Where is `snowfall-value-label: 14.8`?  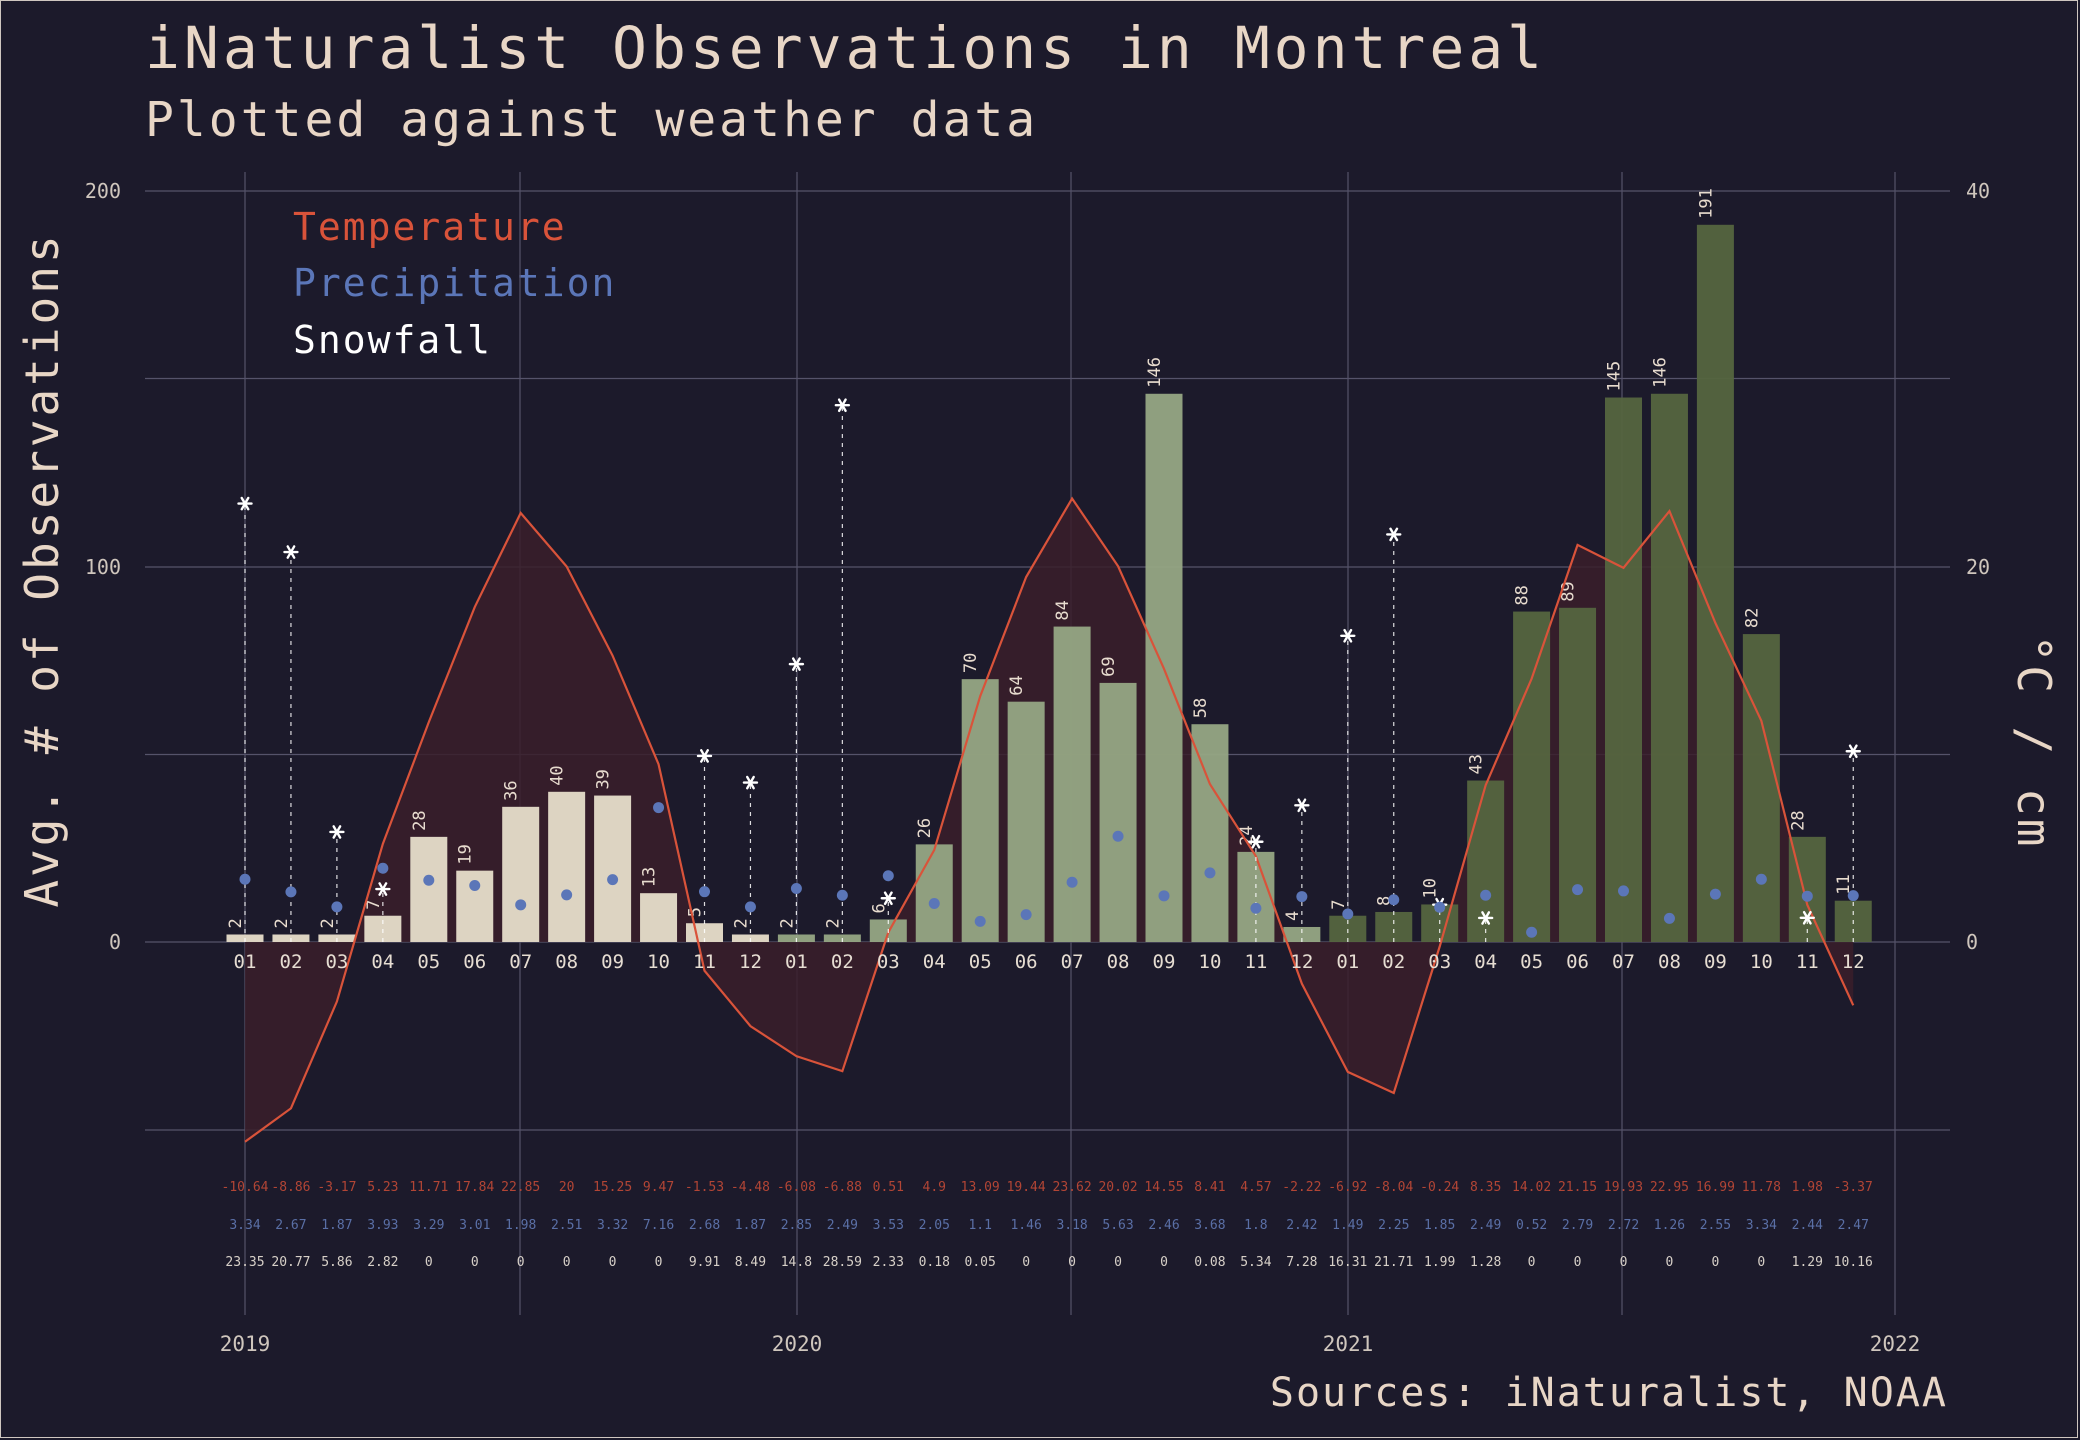
snowfall-value-label: 14.8 is located at coordinates (796, 1262).